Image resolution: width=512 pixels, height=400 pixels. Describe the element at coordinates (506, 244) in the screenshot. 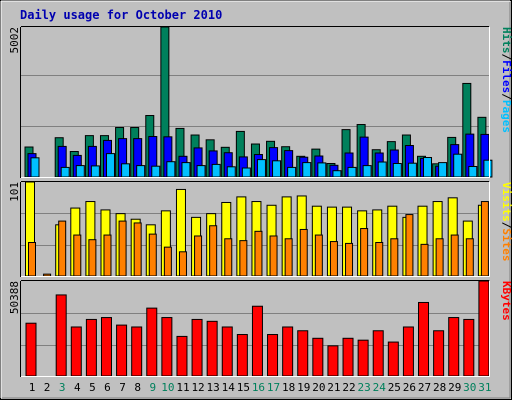

I see `legend-1-part-2: Sites` at that location.